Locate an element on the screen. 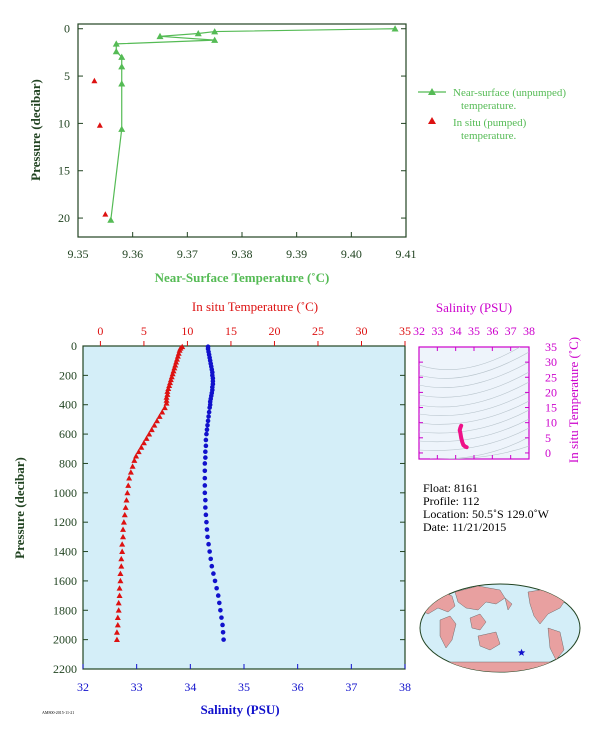 Image resolution: width=601 pixels, height=732 pixels. top-x-tick-label: 9.41 is located at coordinates (406, 254).